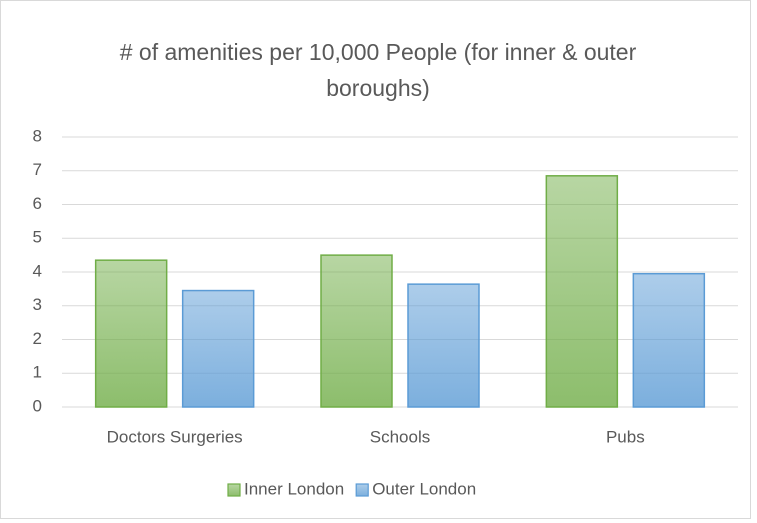  Describe the element at coordinates (37, 304) in the screenshot. I see `y-tick-label: 3` at that location.